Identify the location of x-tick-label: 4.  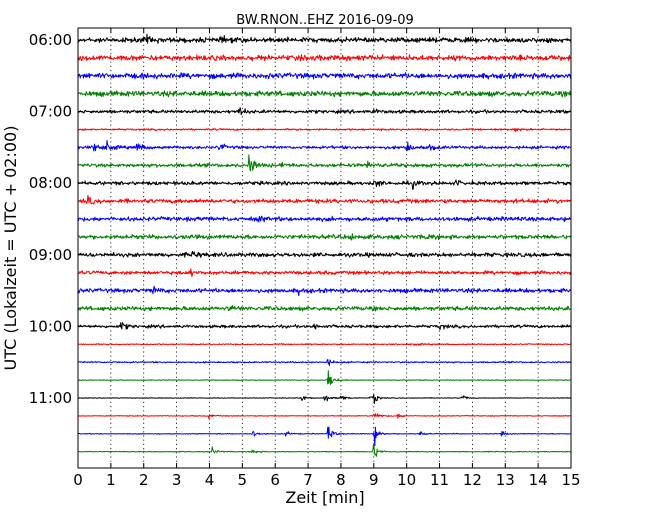
(210, 480).